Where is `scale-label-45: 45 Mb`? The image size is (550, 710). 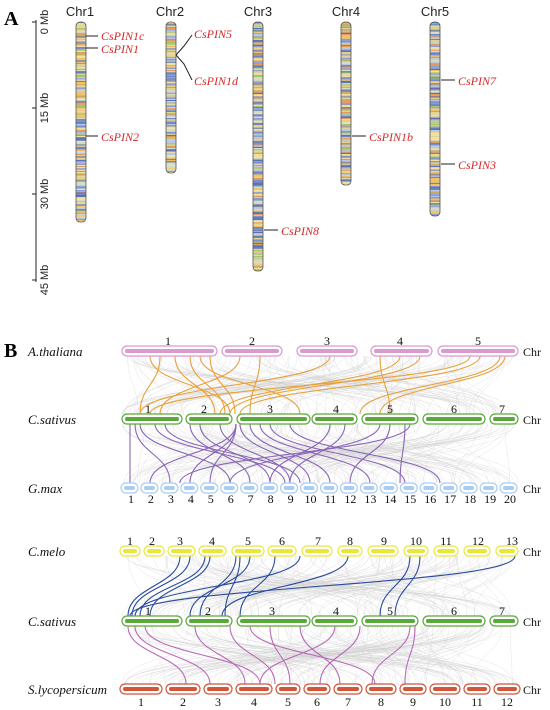 scale-label-45: 45 Mb is located at coordinates (45, 280).